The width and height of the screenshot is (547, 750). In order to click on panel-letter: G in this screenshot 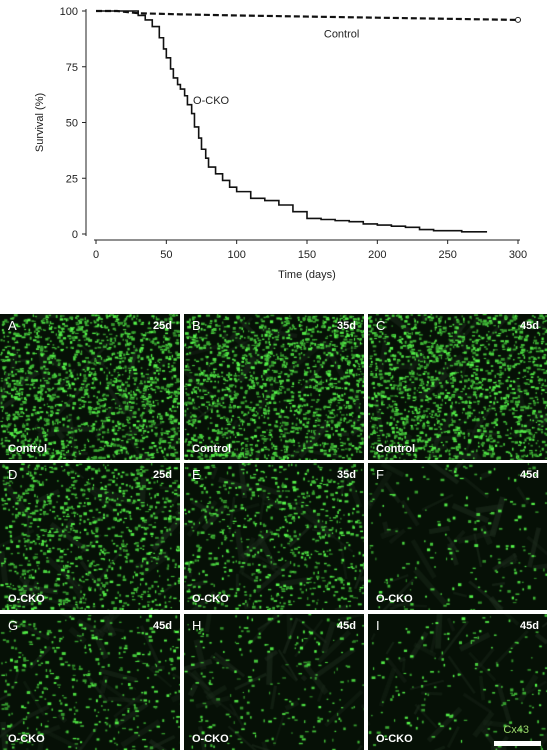, I will do `click(13, 625)`.